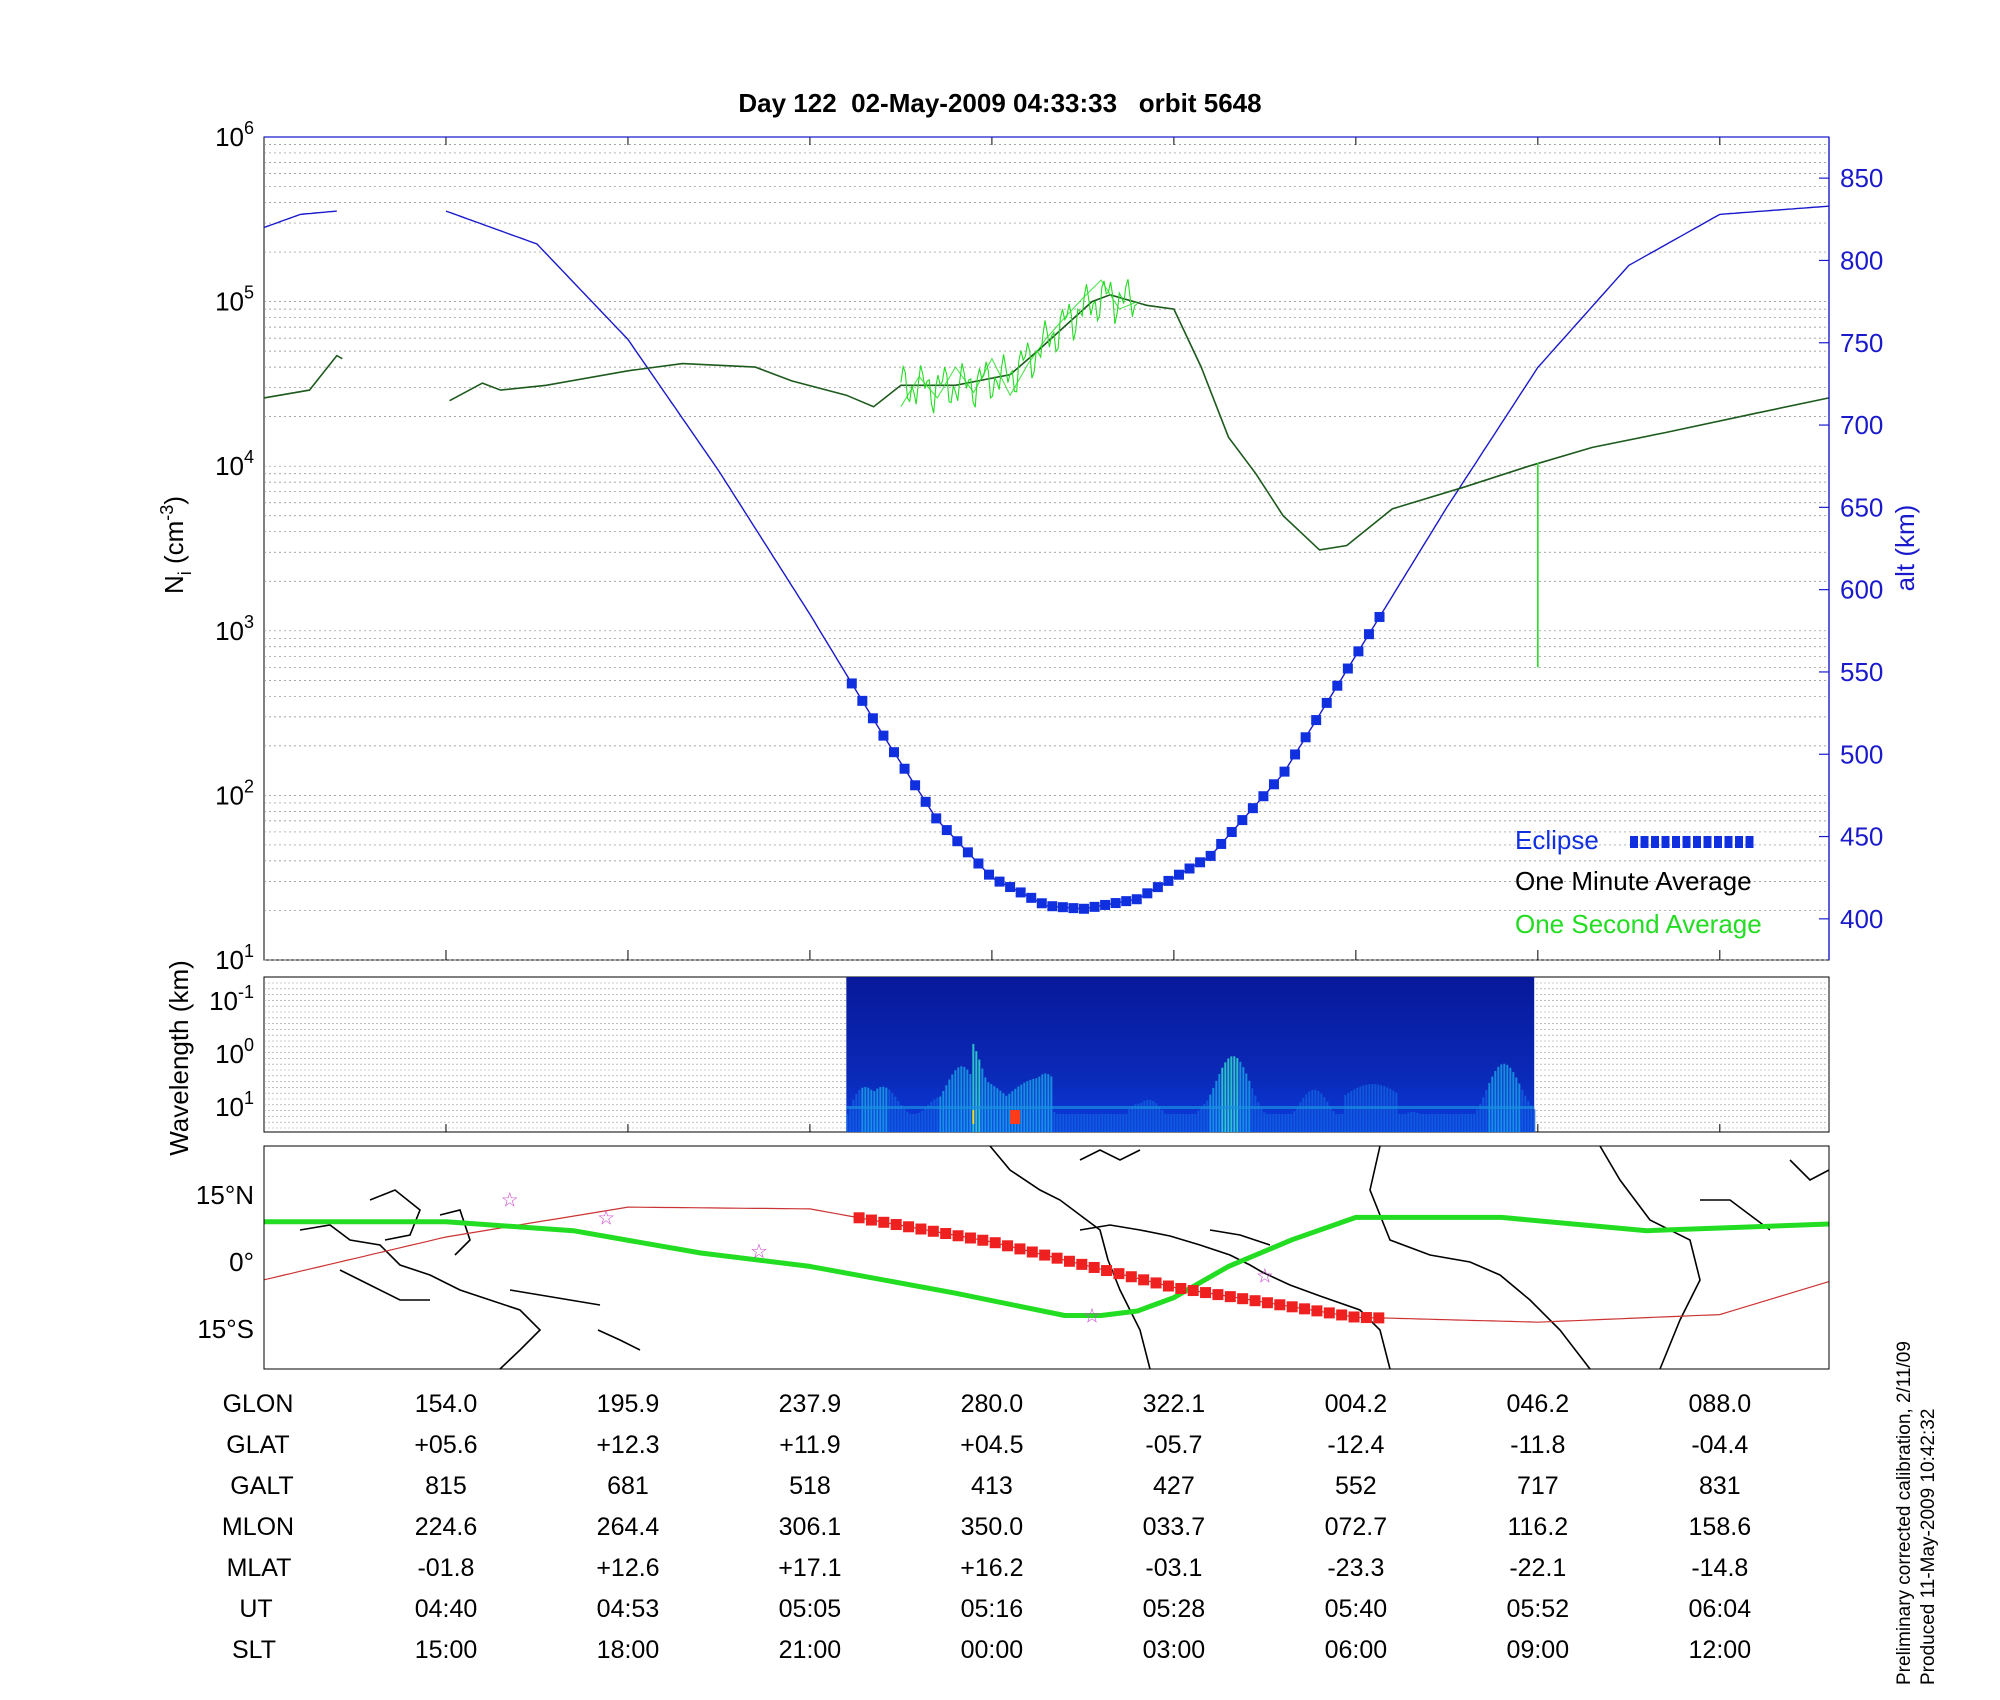 Image resolution: width=2000 pixels, height=1700 pixels. What do you see at coordinates (231, 1052) in the screenshot?
I see `spectrogram-y-ticks: 10⁻¹ 10⁰ 10¹` at bounding box center [231, 1052].